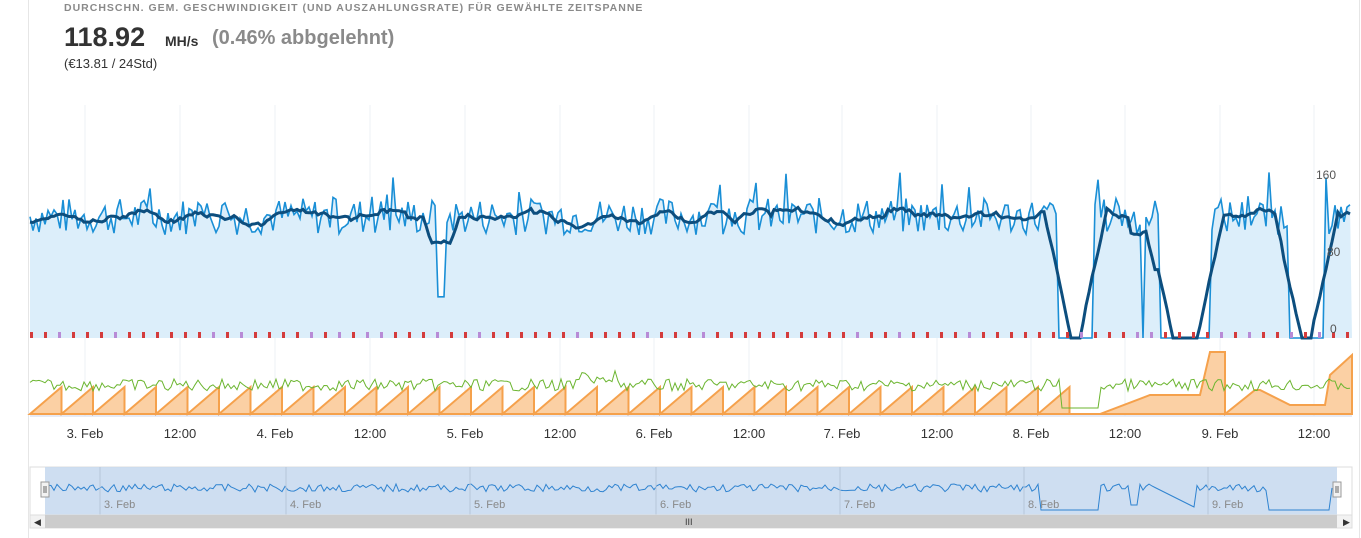 This screenshot has width=1361, height=538. What do you see at coordinates (105, 37) in the screenshot?
I see `speed-value: 118.92` at bounding box center [105, 37].